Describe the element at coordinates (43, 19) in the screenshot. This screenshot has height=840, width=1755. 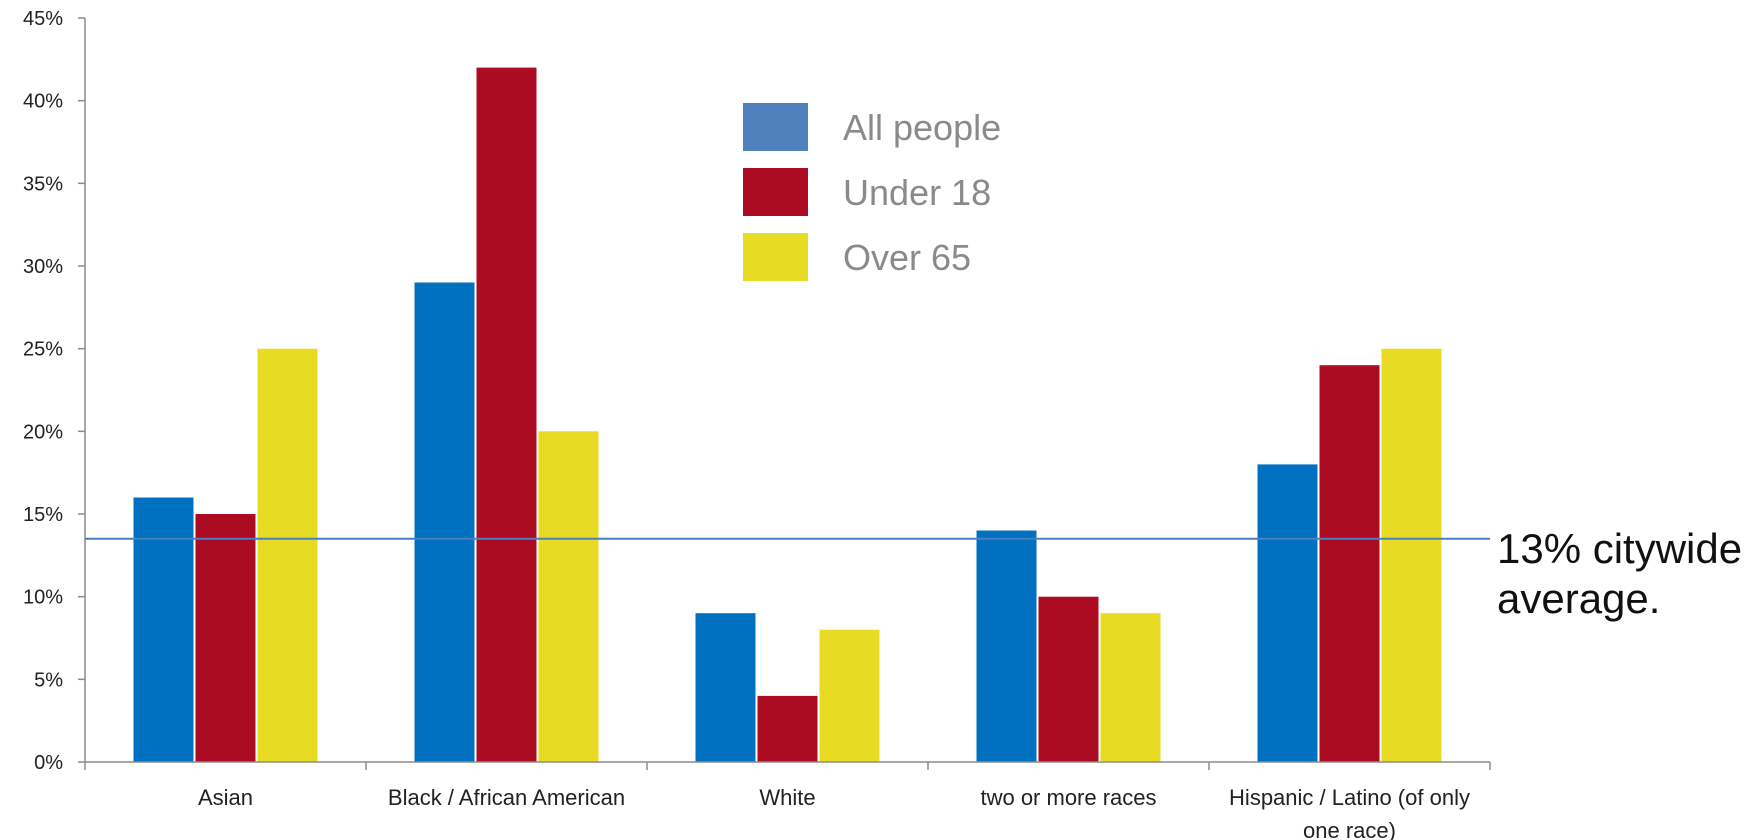
I see `y-tick-label: 45%` at that location.